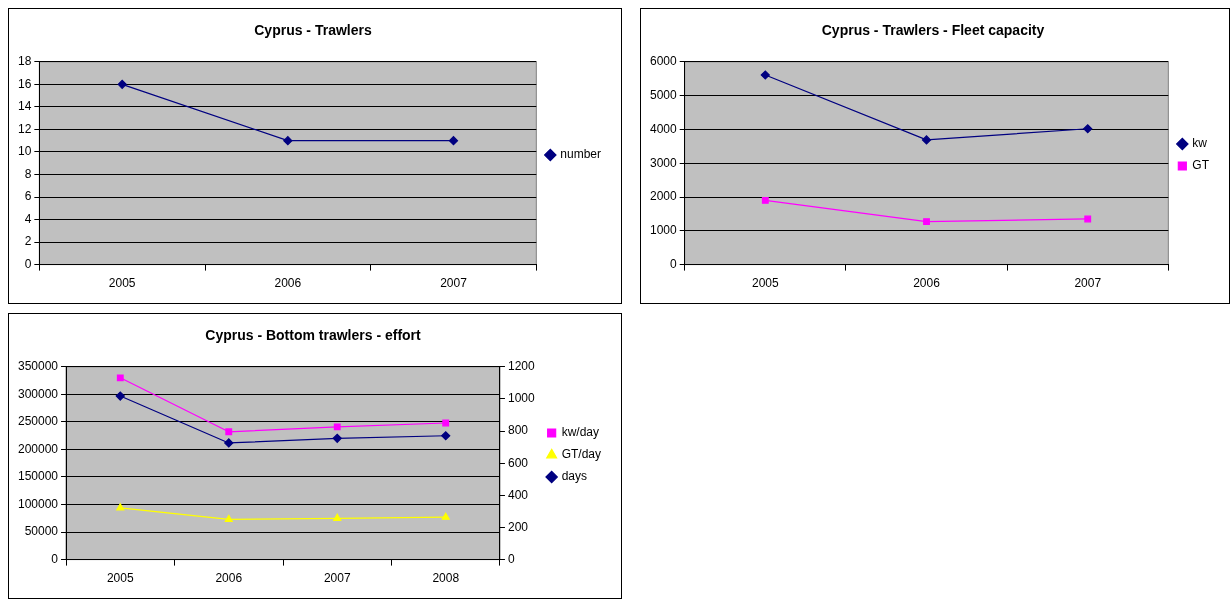 The image size is (1232, 599). What do you see at coordinates (24, 106) in the screenshot?
I see `y-tick-label: 14` at bounding box center [24, 106].